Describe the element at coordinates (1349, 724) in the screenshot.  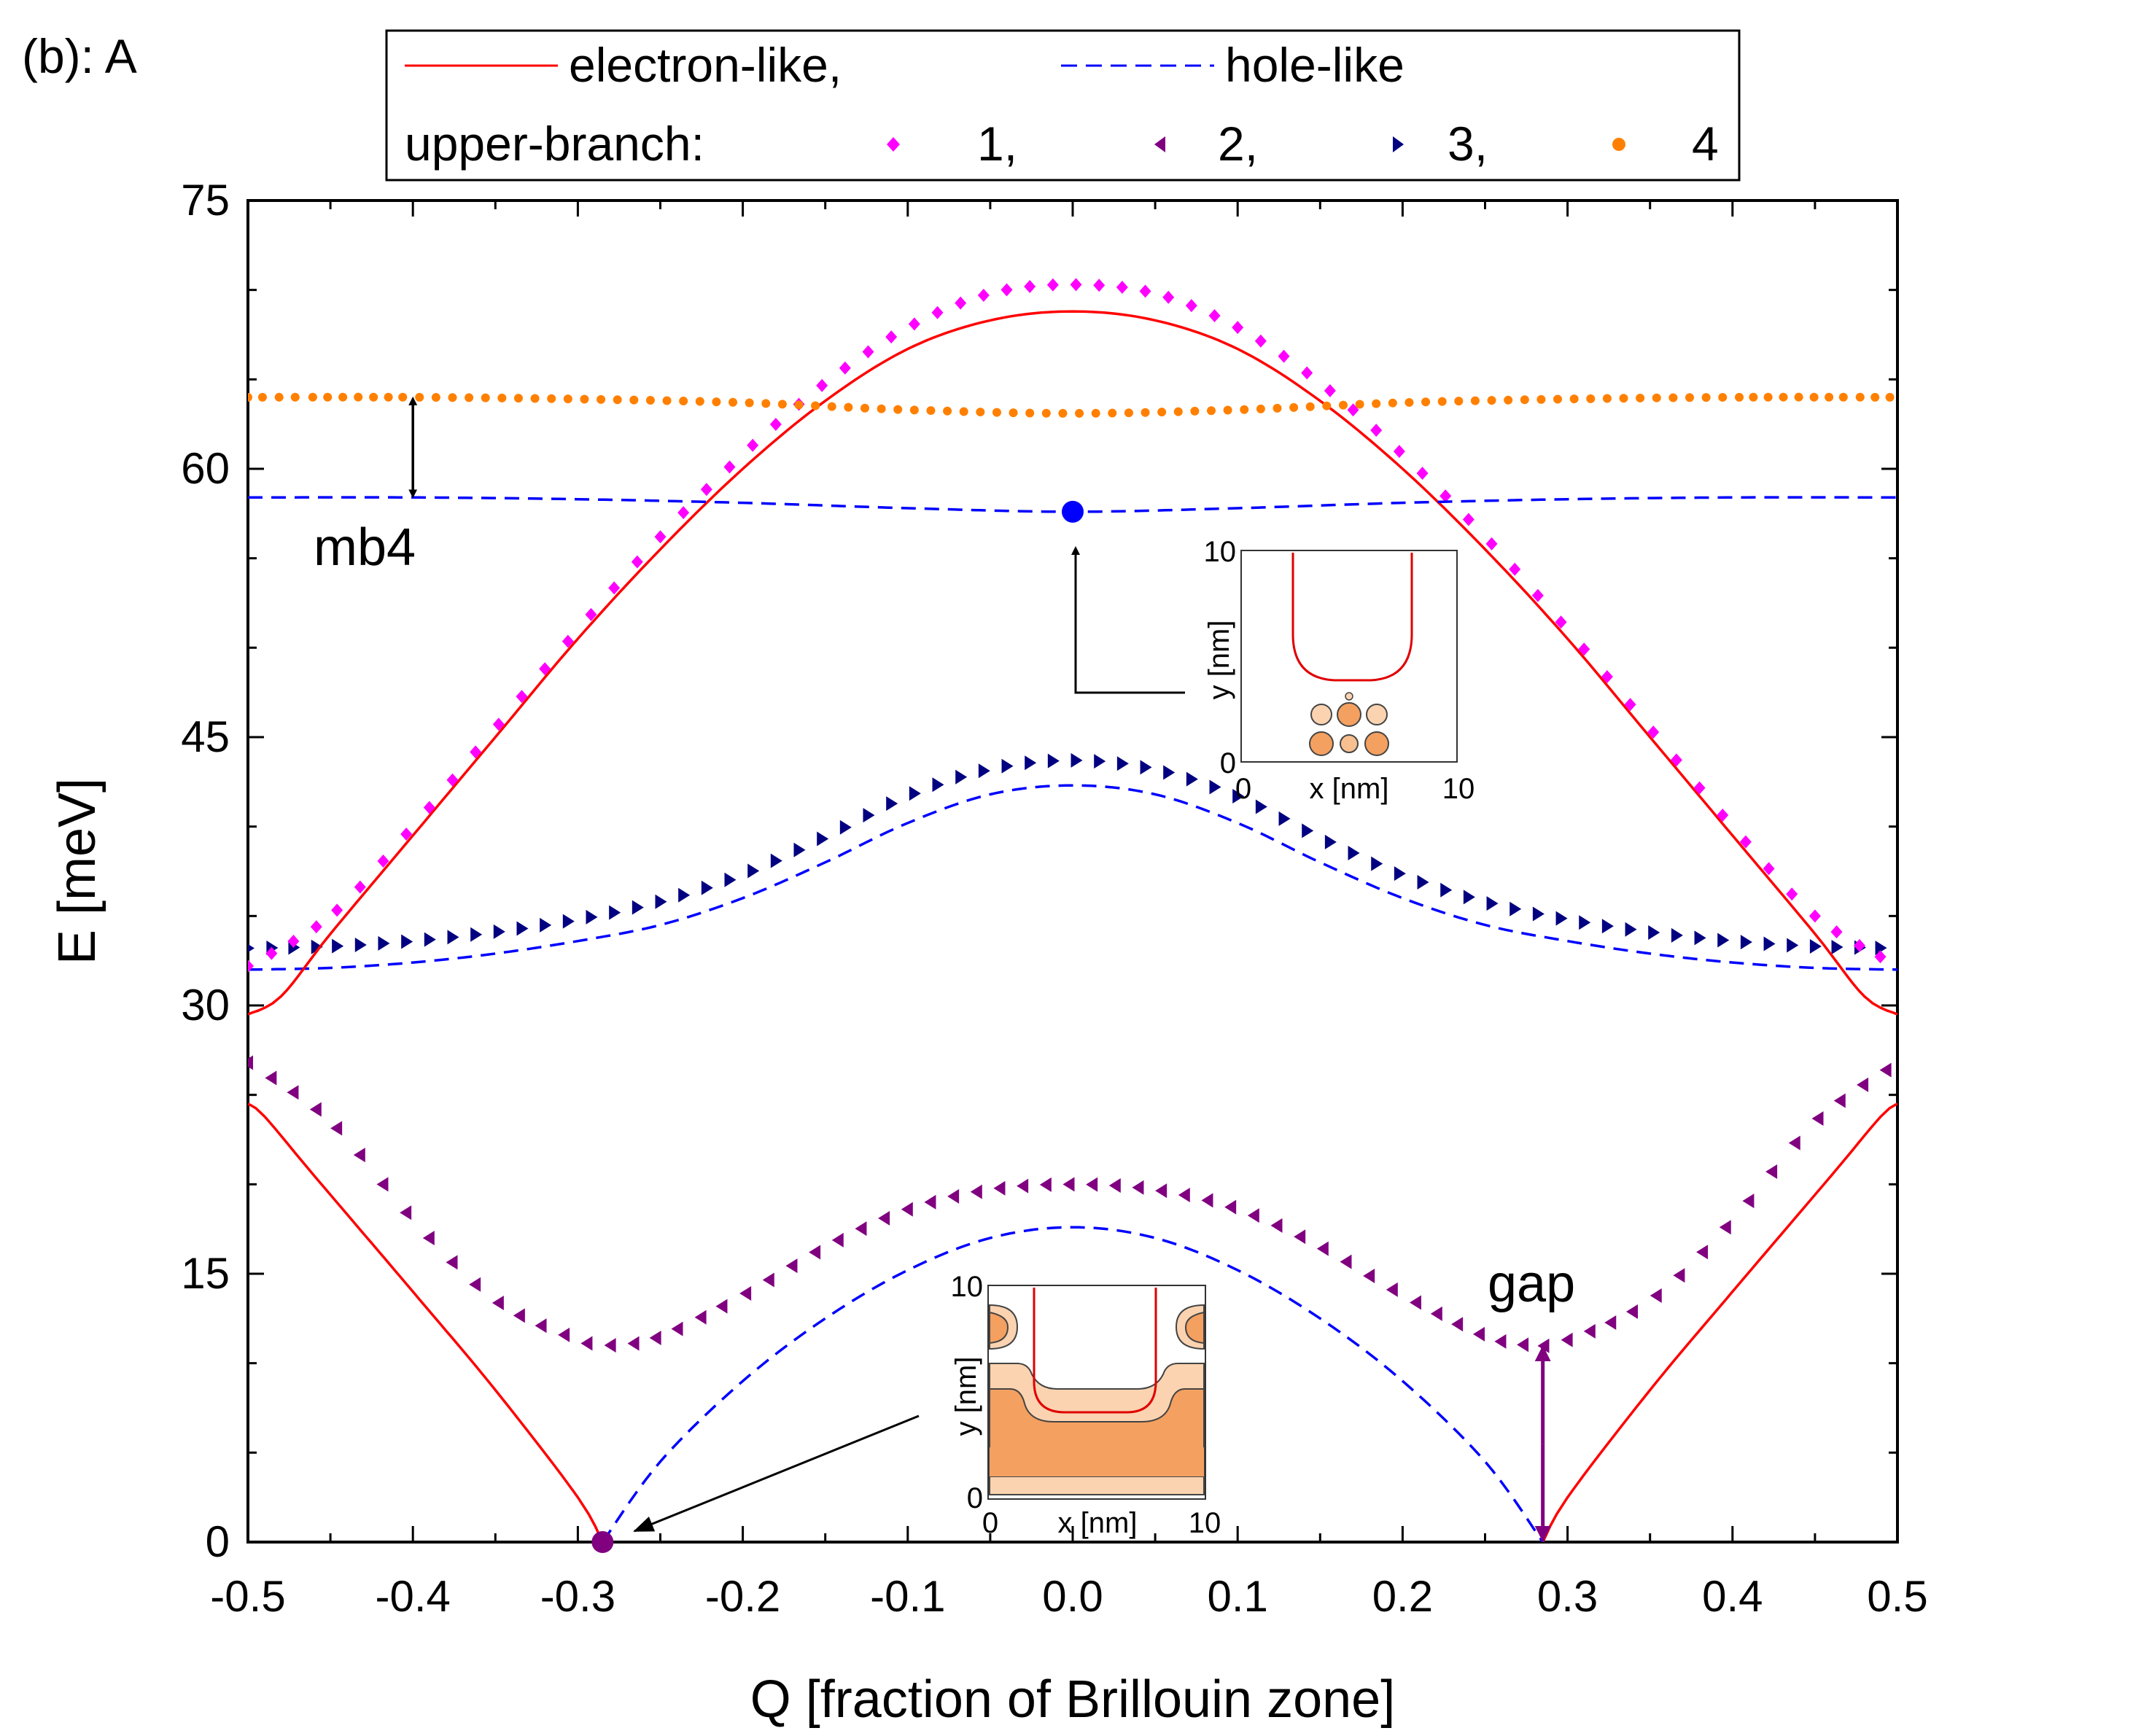
I see `inset-top-density` at that location.